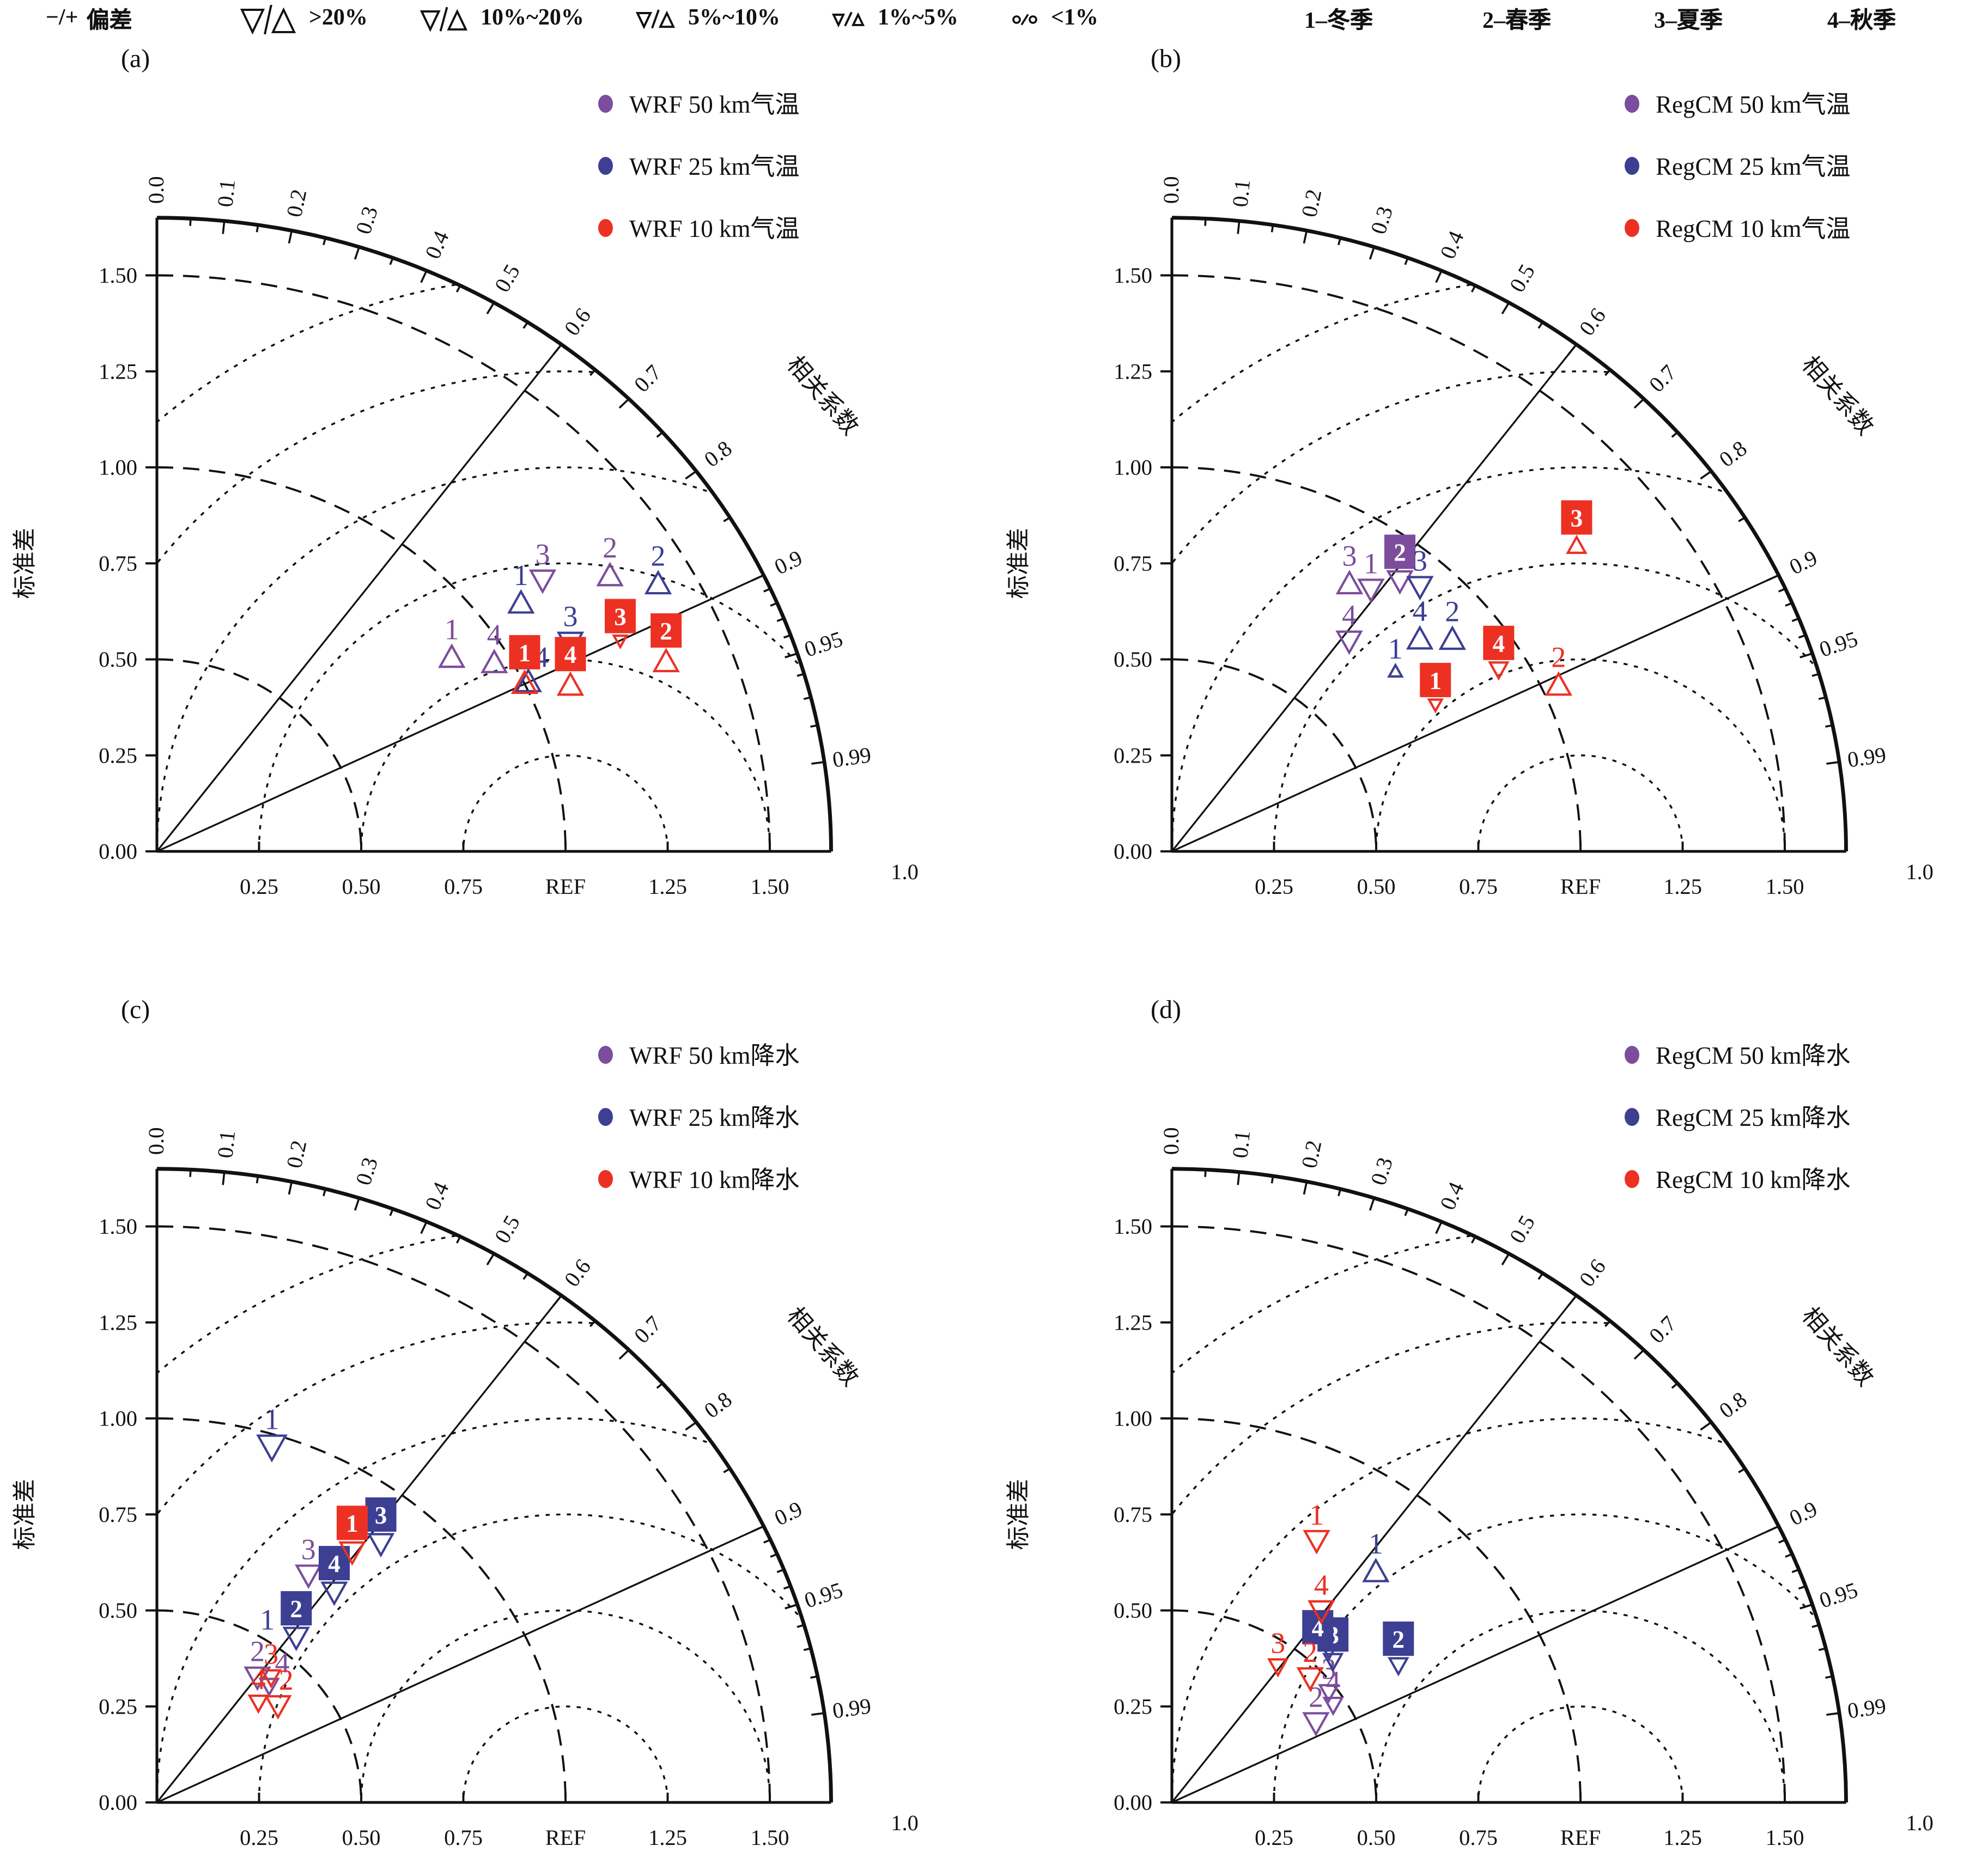 The height and width of the screenshot is (1858, 1988). What do you see at coordinates (699, 1116) in the screenshot?
I see `legend-row: WRF 25 km降水` at bounding box center [699, 1116].